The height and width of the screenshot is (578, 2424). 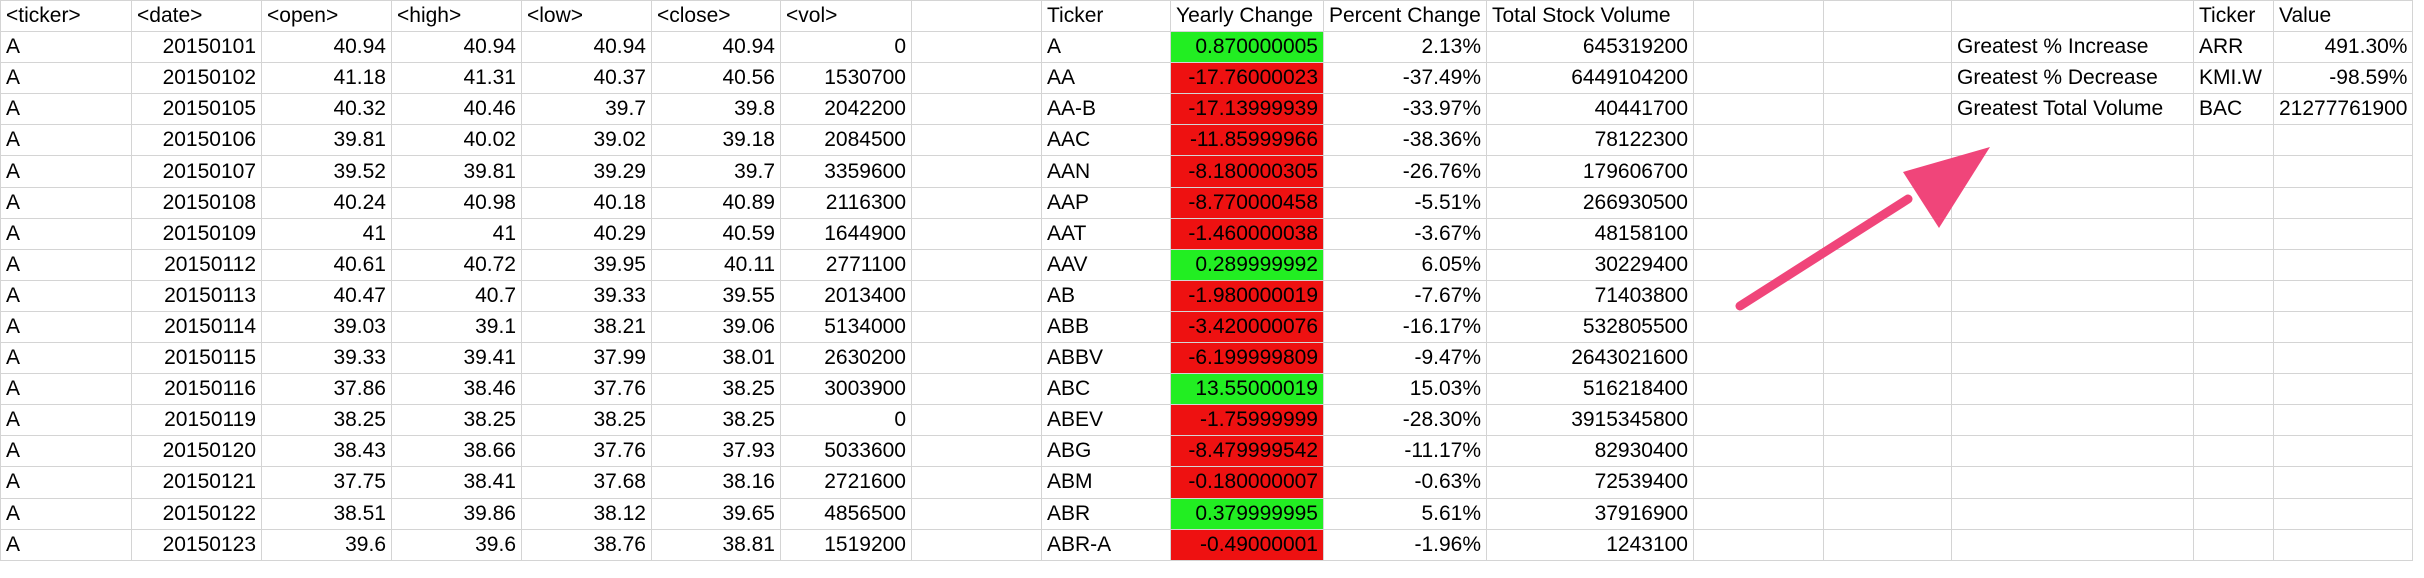 What do you see at coordinates (196, 233) in the screenshot?
I see `data-cell: 20150109` at bounding box center [196, 233].